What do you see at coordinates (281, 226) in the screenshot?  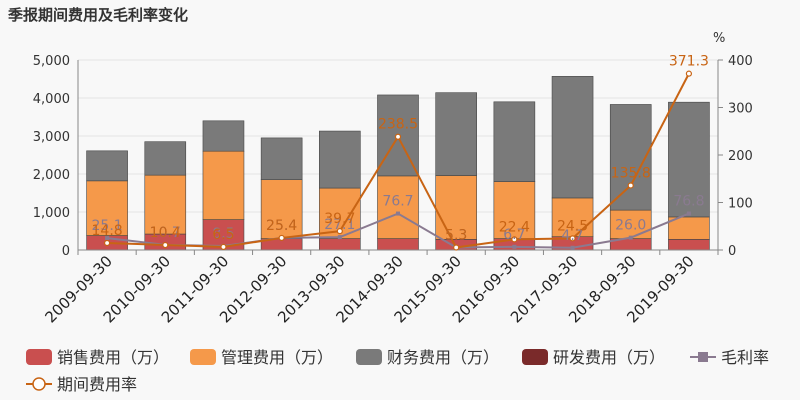 I see `data-label: 25.4` at bounding box center [281, 226].